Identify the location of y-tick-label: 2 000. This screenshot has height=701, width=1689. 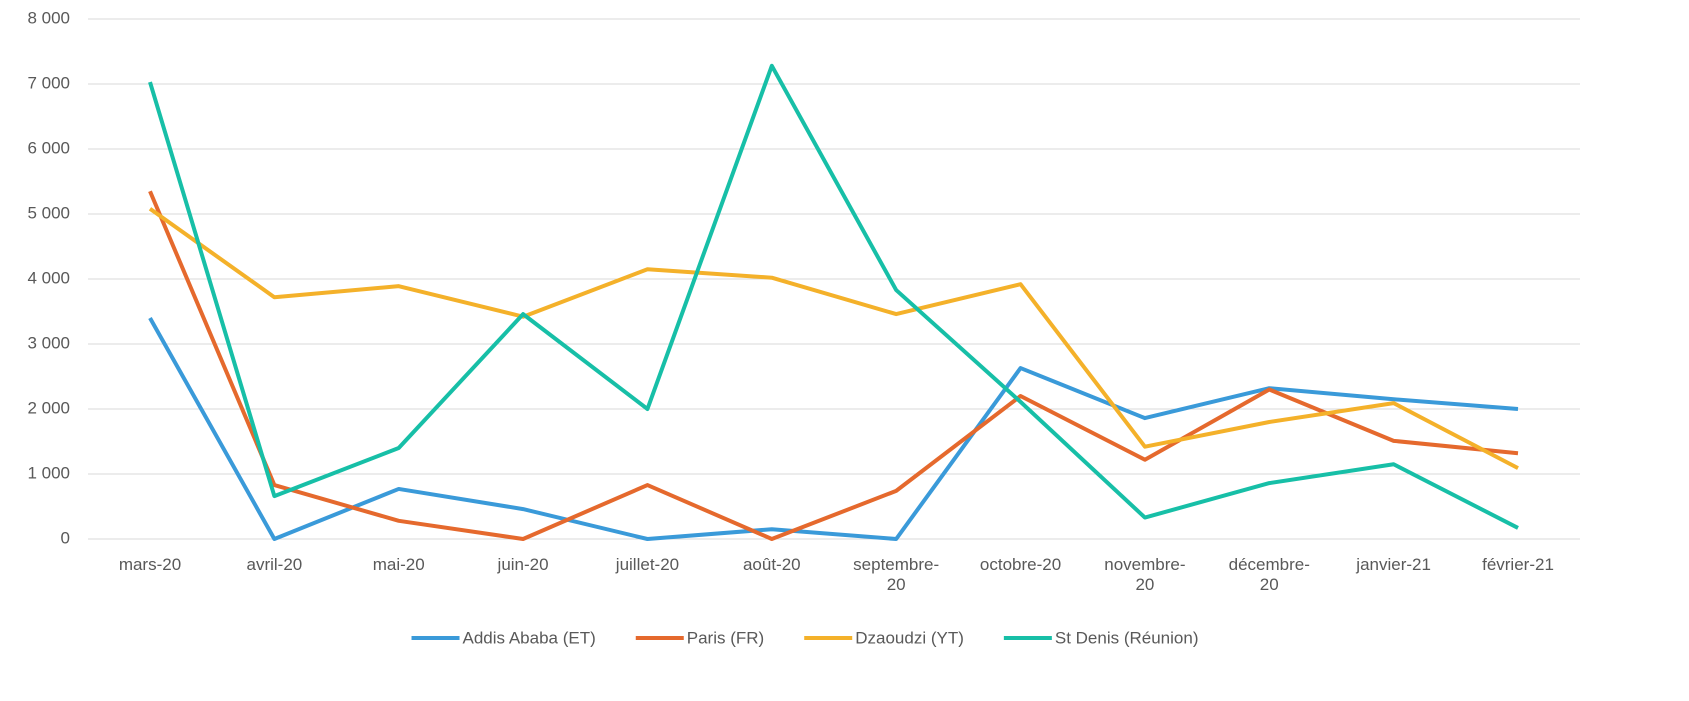
(48, 407).